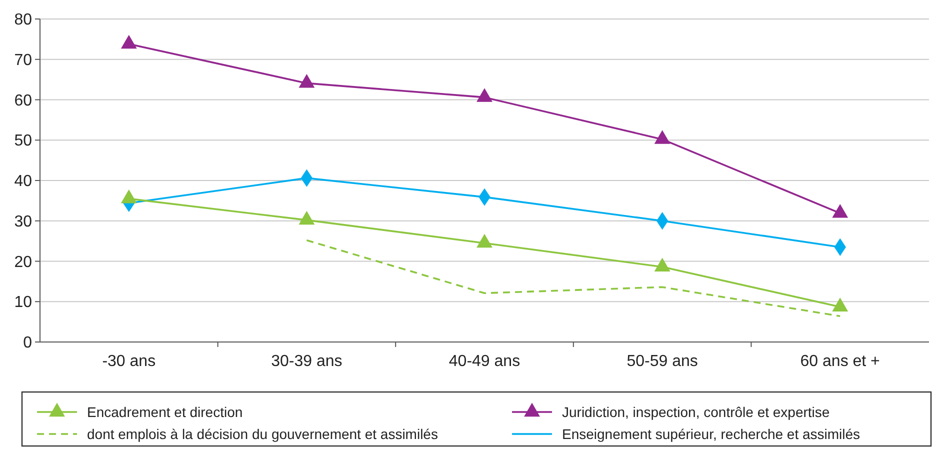 The height and width of the screenshot is (454, 939). What do you see at coordinates (165, 412) in the screenshot?
I see `legend-label: Encadrement et direction` at bounding box center [165, 412].